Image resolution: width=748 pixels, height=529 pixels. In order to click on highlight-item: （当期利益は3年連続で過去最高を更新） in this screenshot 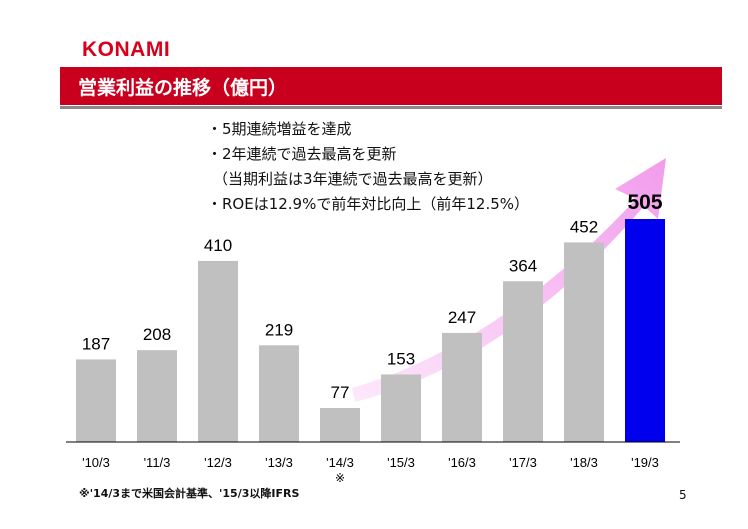, I will do `click(353, 179)`.